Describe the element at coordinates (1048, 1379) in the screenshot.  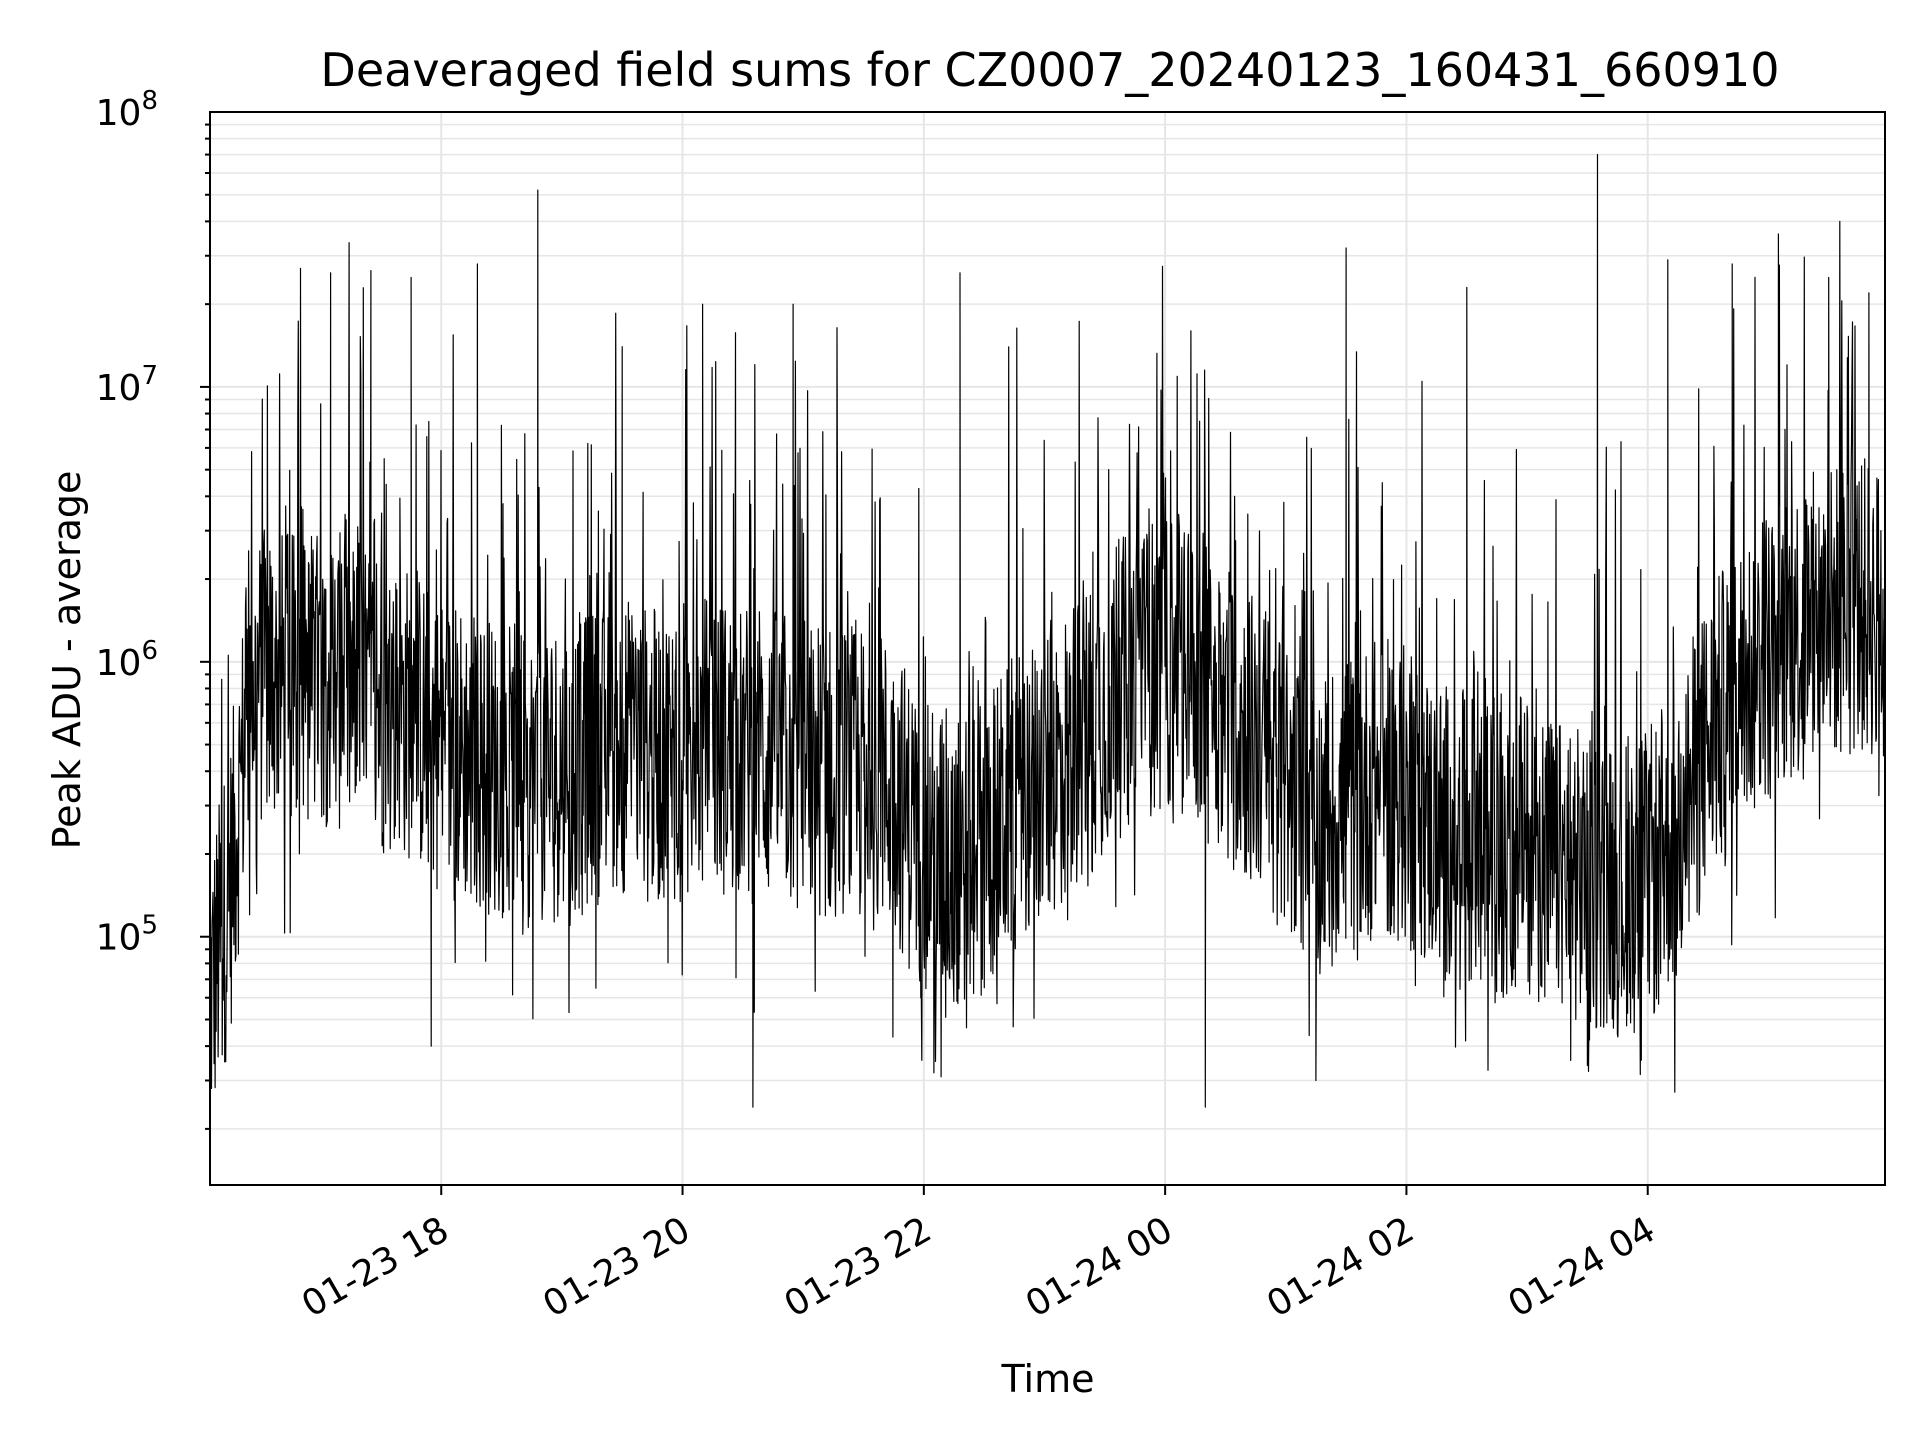
I see `x-axis-label: Time` at that location.